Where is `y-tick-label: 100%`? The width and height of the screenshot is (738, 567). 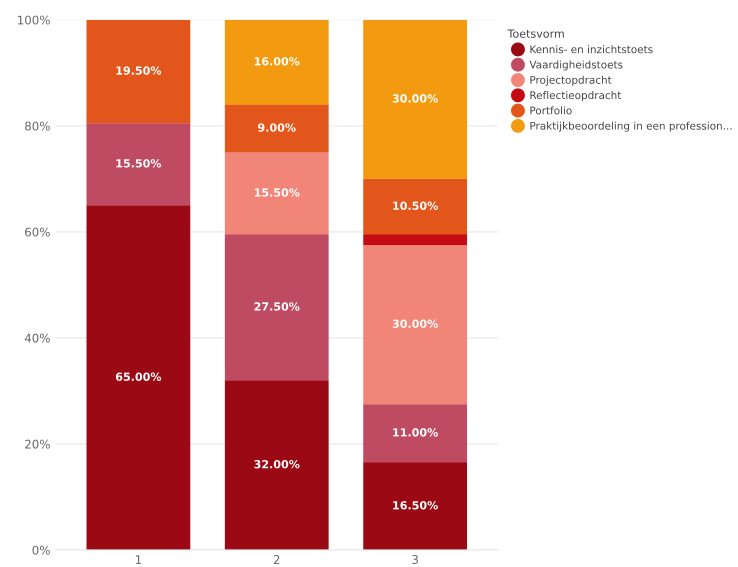 y-tick-label: 100% is located at coordinates (34, 20).